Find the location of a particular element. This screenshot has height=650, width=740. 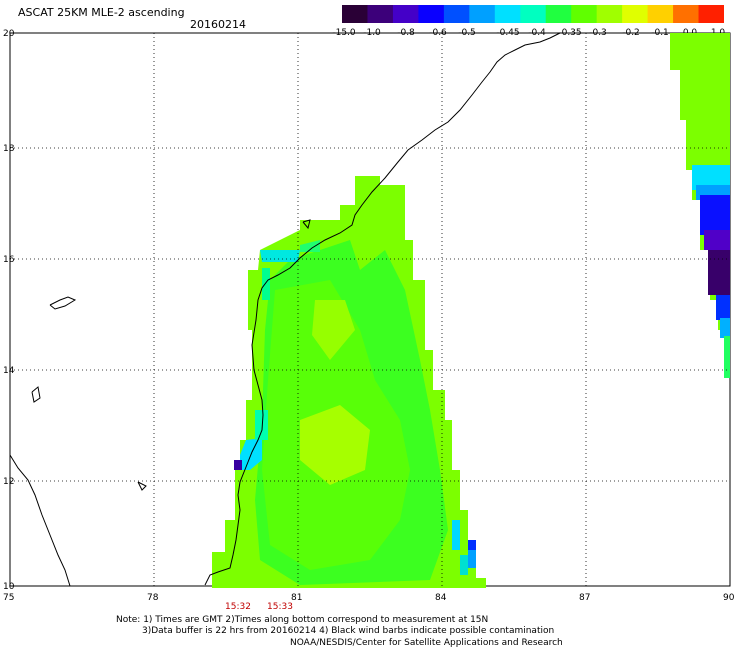

lon-label: 87 is located at coordinates (584, 598).